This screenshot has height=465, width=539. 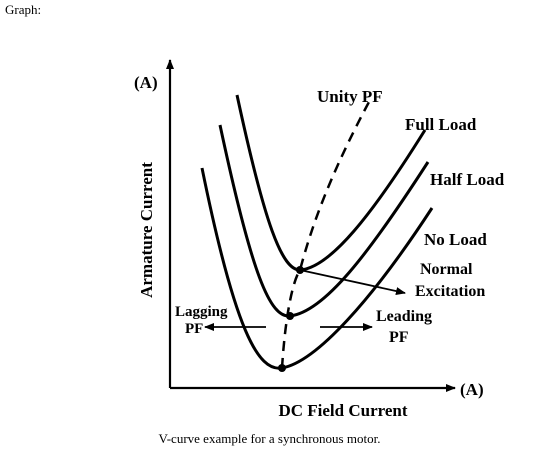 What do you see at coordinates (472, 389) in the screenshot?
I see `x-axis-unit: (A)` at bounding box center [472, 389].